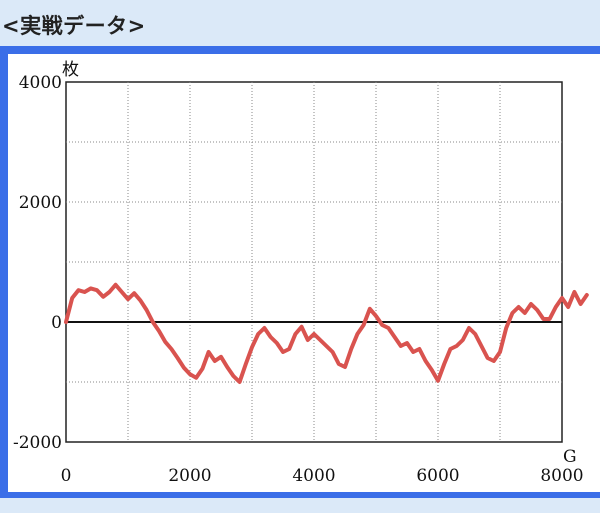 The height and width of the screenshot is (513, 600). What do you see at coordinates (37, 443) in the screenshot?
I see `y-tick-label: -2000` at bounding box center [37, 443].